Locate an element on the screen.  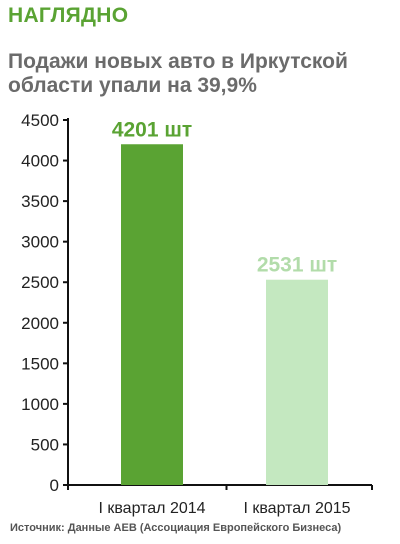
rubric-label: НАГЛЯДНО is located at coordinates (68, 15).